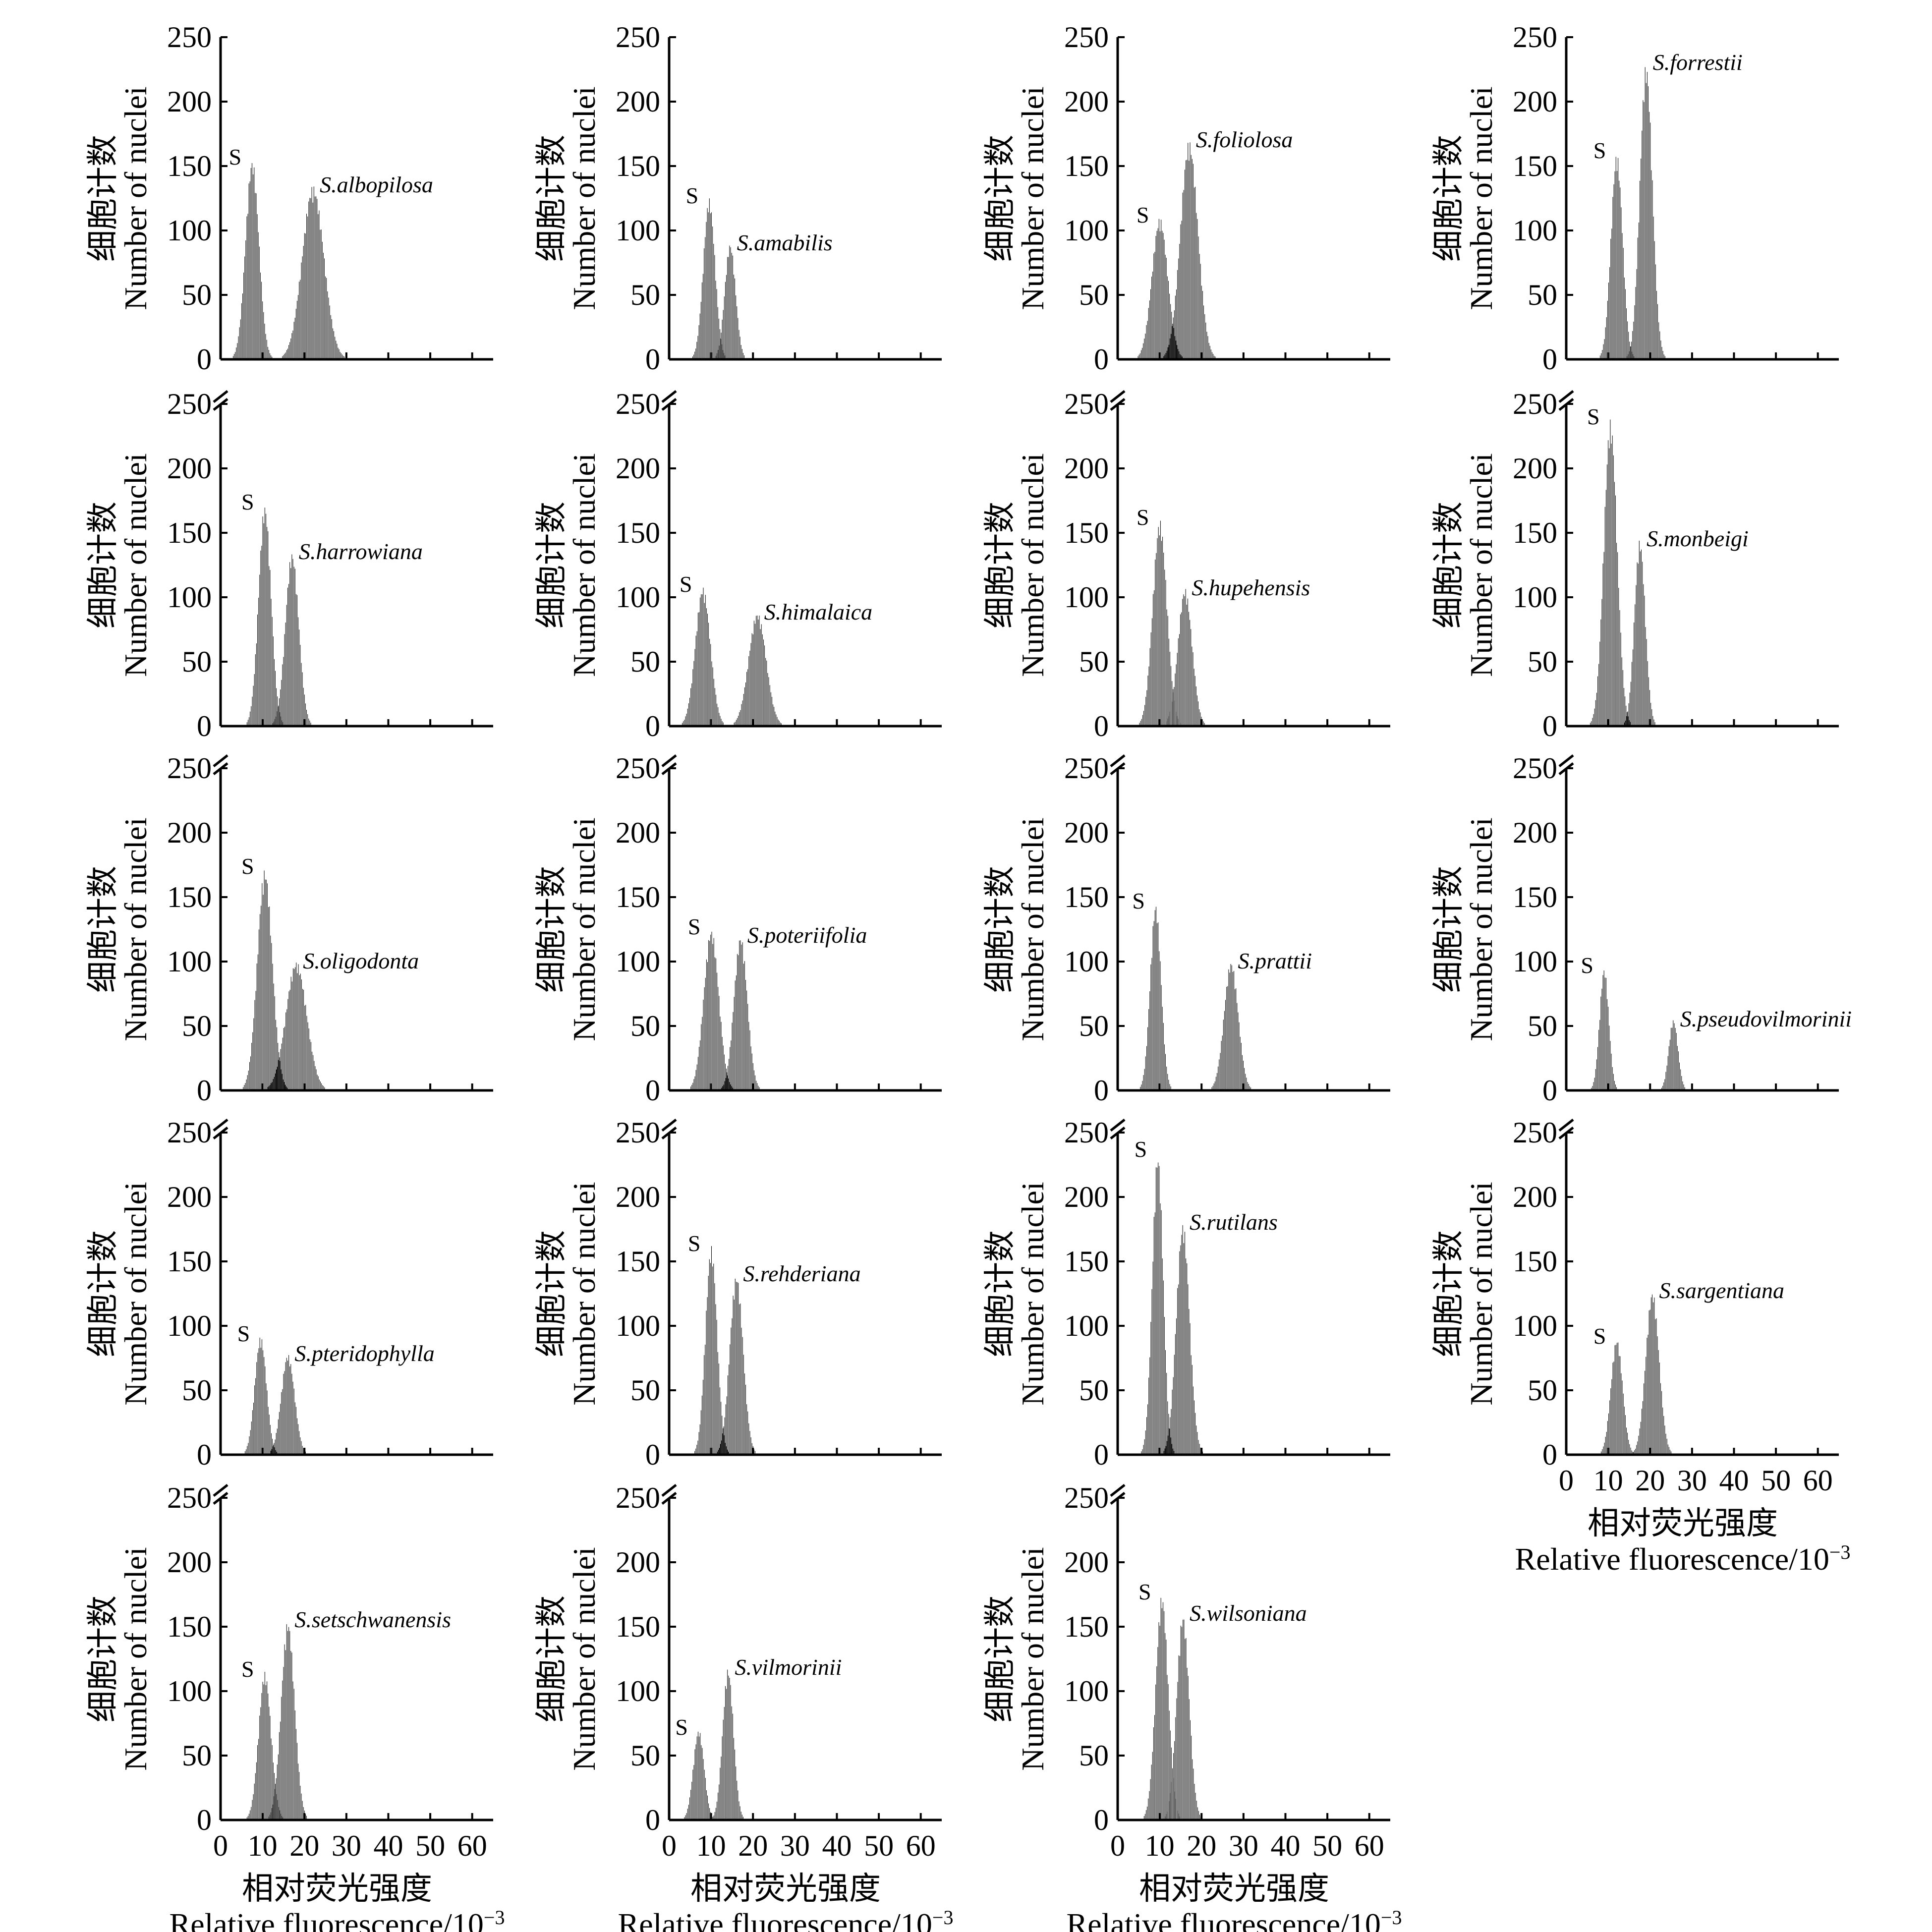  Describe the element at coordinates (1549, 359) in the screenshot. I see `y-tick-label: 0` at that location.